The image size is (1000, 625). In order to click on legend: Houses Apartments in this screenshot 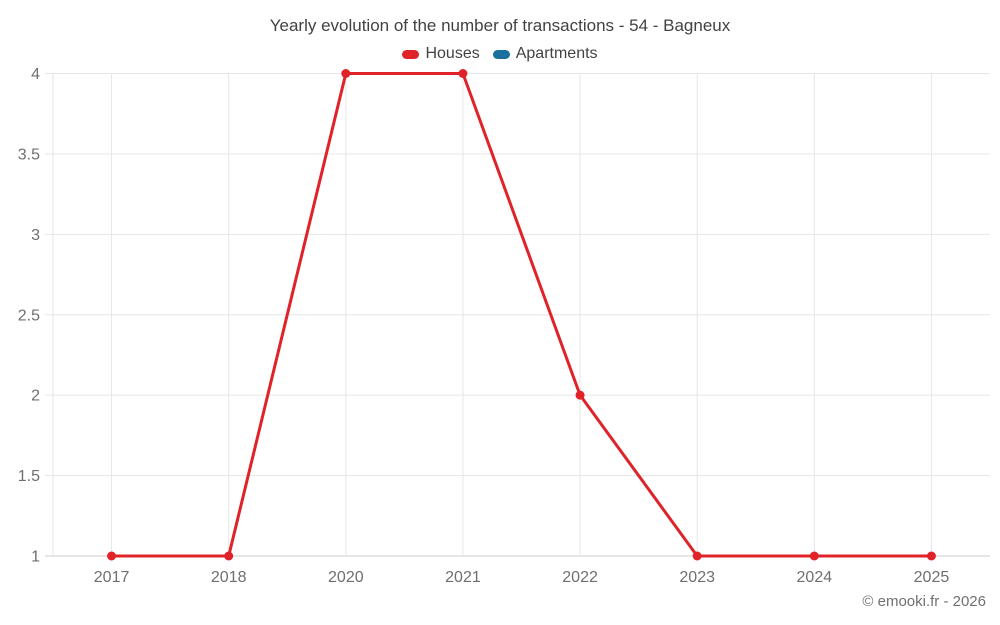, I will do `click(500, 54)`.